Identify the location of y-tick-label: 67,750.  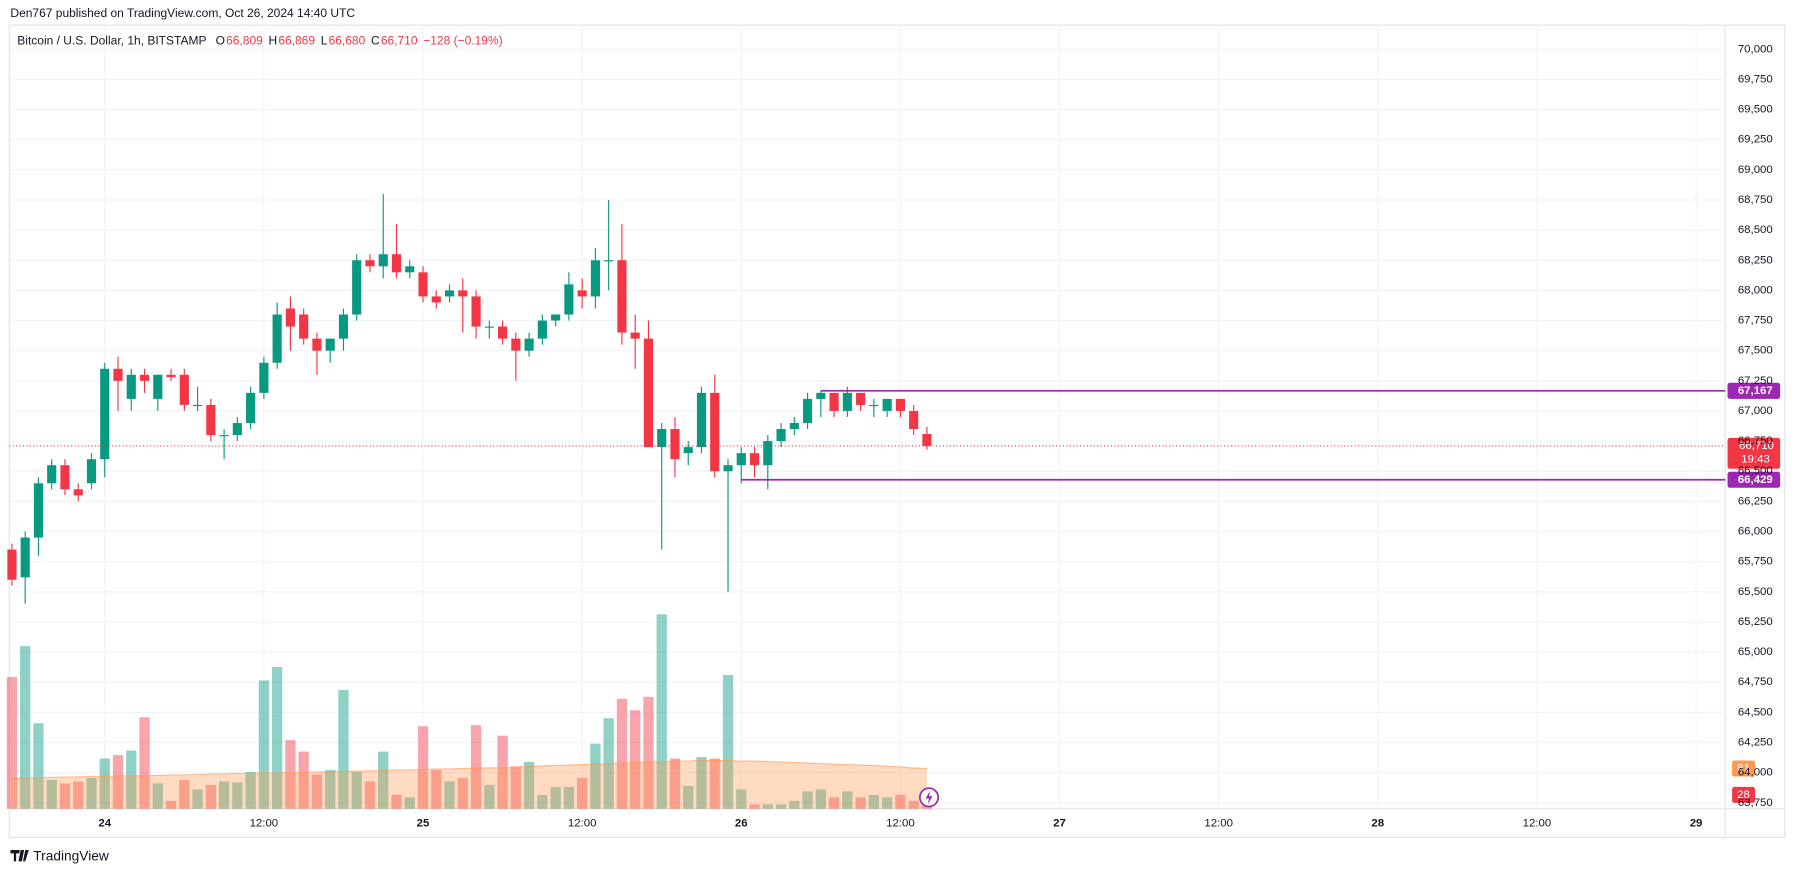
(1755, 321).